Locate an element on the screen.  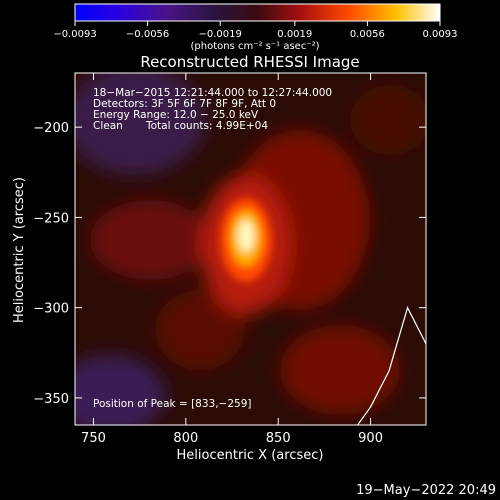
y-tick-label: −300 is located at coordinates (51, 309).